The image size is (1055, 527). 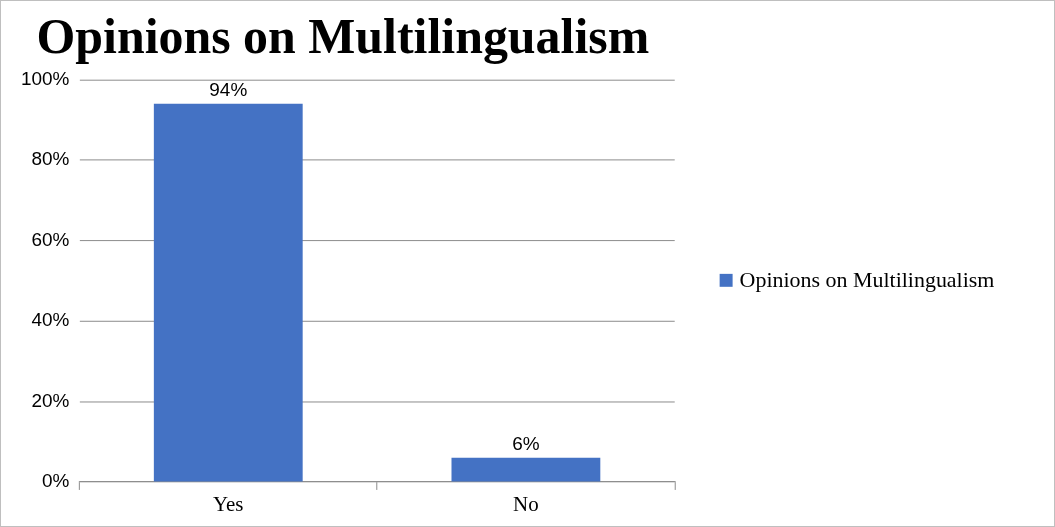 I want to click on y-tick-label: 60%, so click(x=50, y=239).